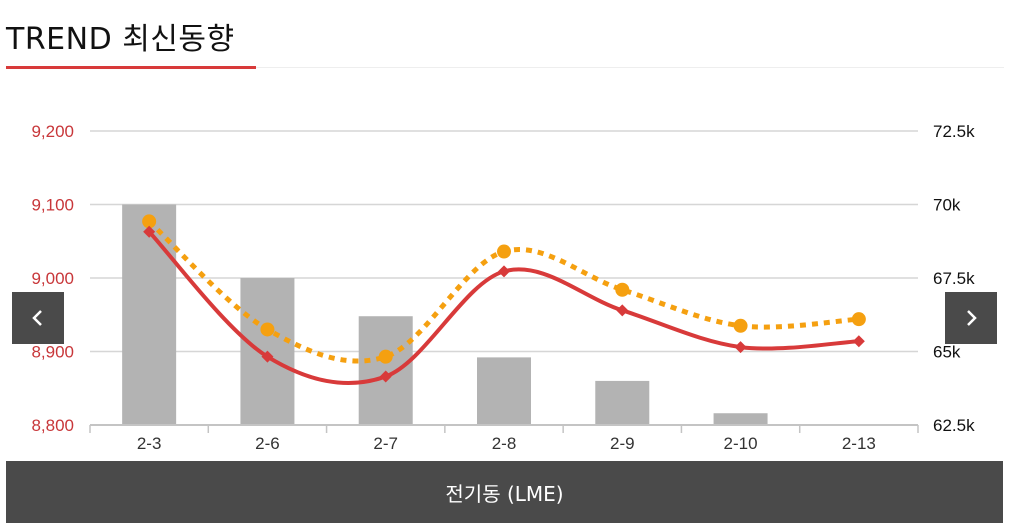  What do you see at coordinates (504, 492) in the screenshot?
I see `footer-label: 전기동 (LME)` at bounding box center [504, 492].